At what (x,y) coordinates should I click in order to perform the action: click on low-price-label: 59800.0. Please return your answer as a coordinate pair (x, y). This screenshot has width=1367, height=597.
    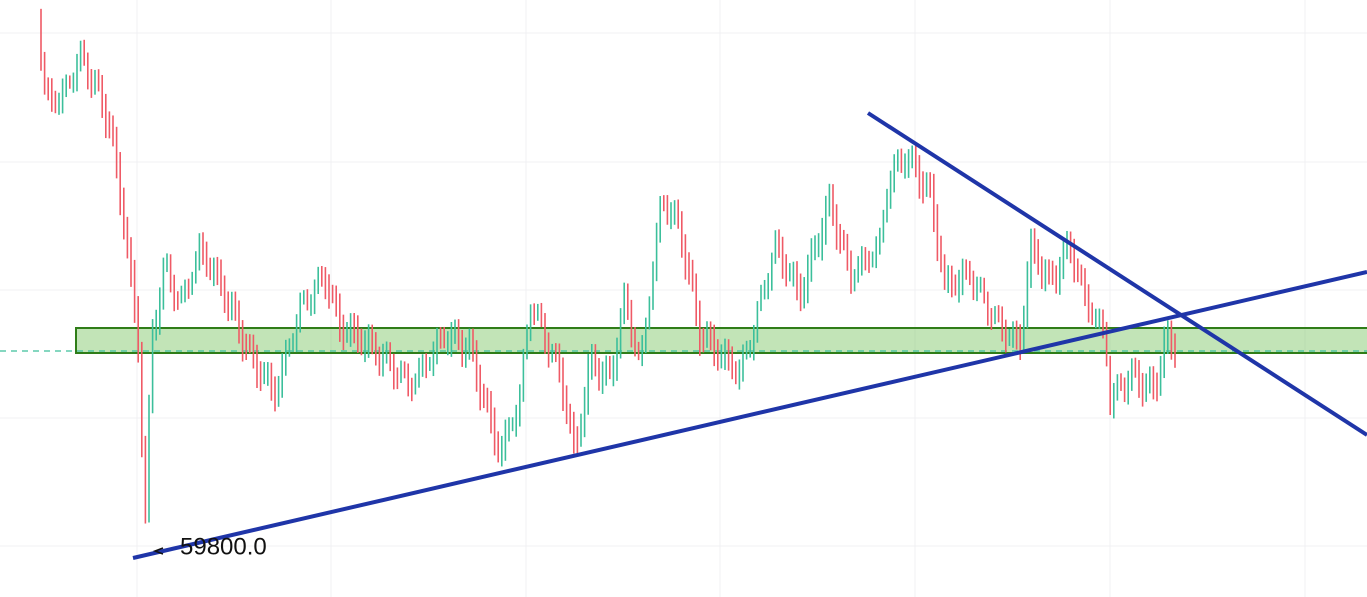
    Looking at the image, I should click on (223, 546).